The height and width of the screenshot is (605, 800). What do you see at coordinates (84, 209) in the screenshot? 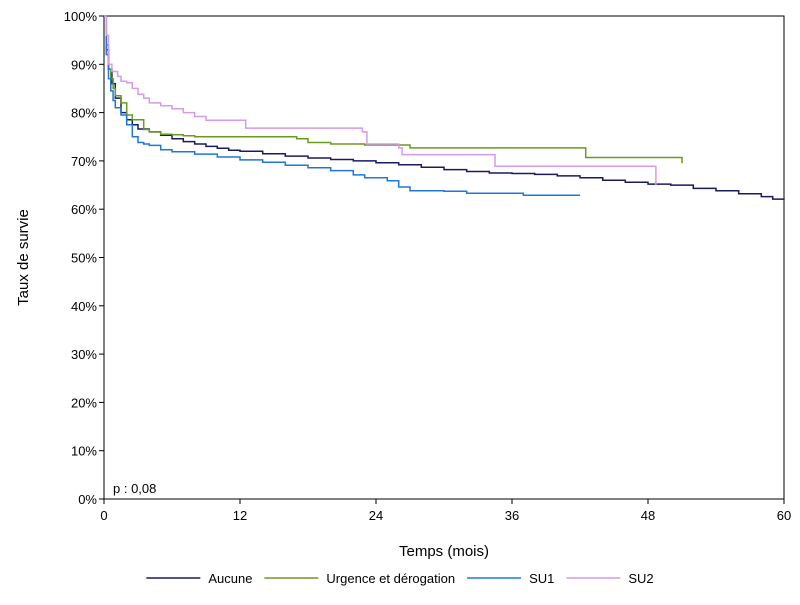
I see `y-tick-label: 60%` at bounding box center [84, 209].